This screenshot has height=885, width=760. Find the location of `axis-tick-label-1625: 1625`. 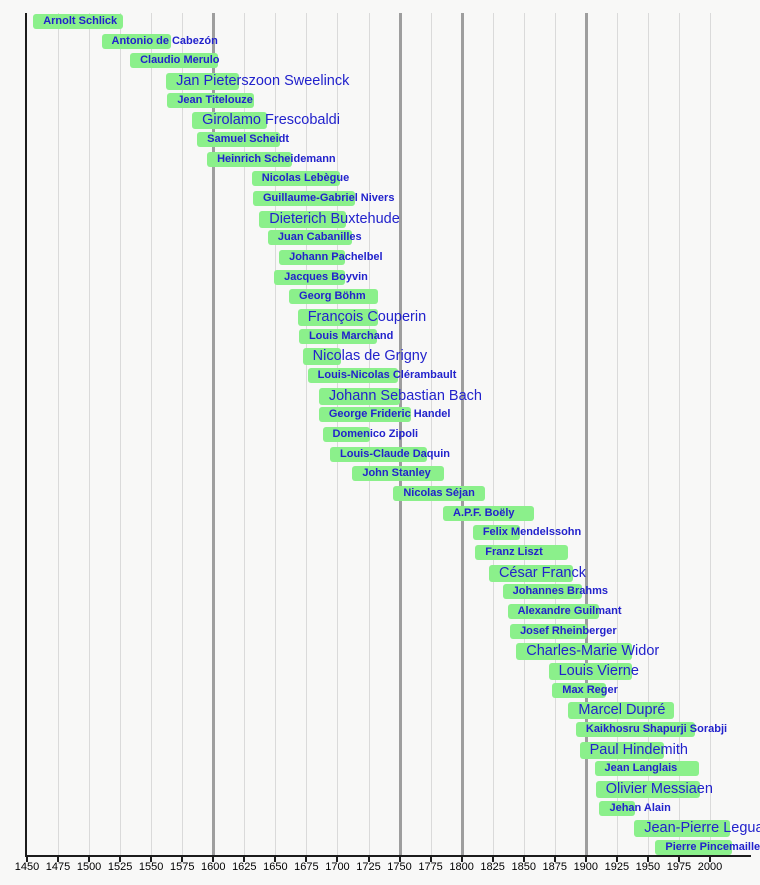

axis-tick-label-1625: 1625 is located at coordinates (244, 867).